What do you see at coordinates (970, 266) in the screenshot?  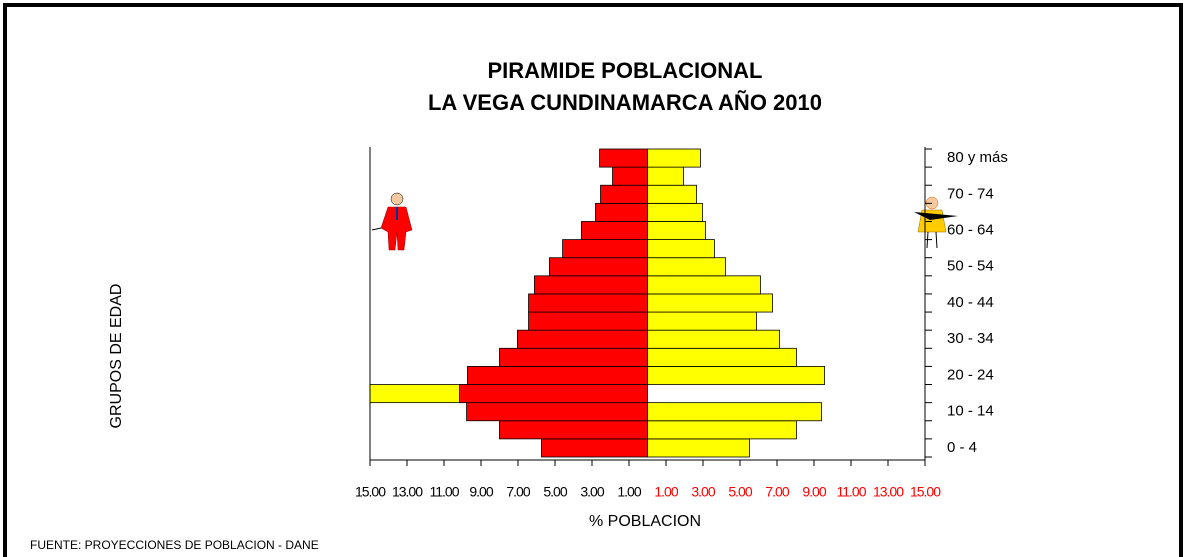 I see `y-tick-label: 50 - 54` at bounding box center [970, 266].